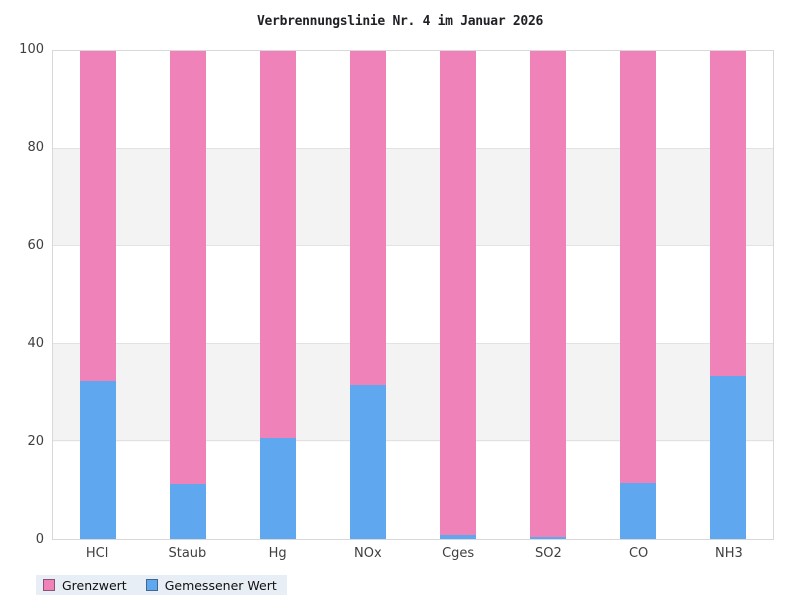 The image size is (800, 615). I want to click on bar-NOx, so click(368, 295).